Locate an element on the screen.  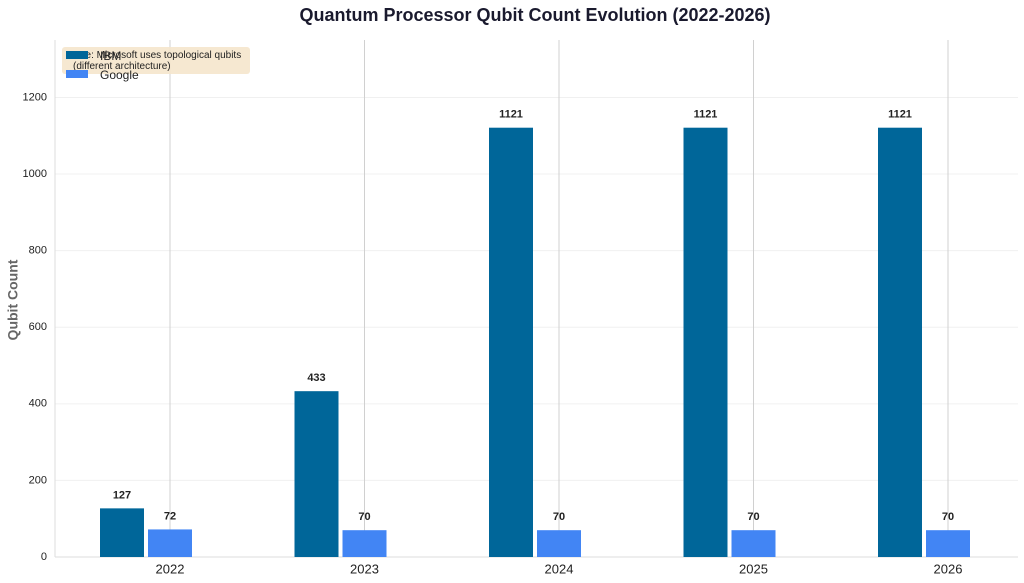
x-tick-label: 2026 is located at coordinates (948, 568).